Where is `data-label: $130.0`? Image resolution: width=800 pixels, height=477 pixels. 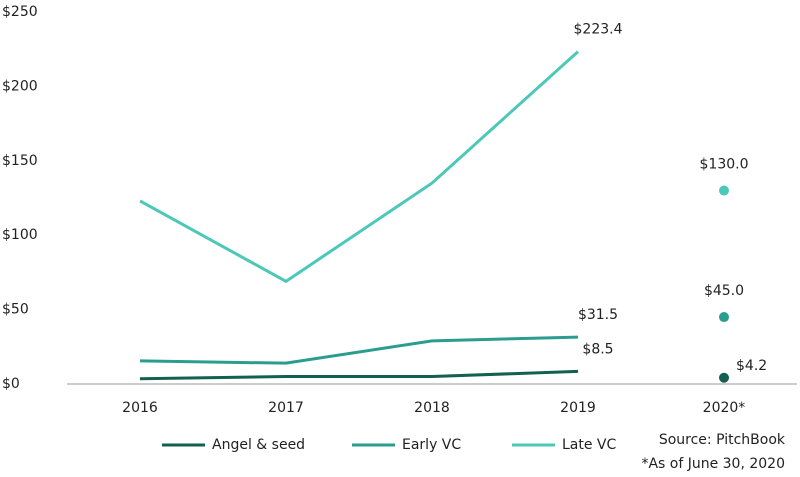
data-label: $130.0 is located at coordinates (724, 165).